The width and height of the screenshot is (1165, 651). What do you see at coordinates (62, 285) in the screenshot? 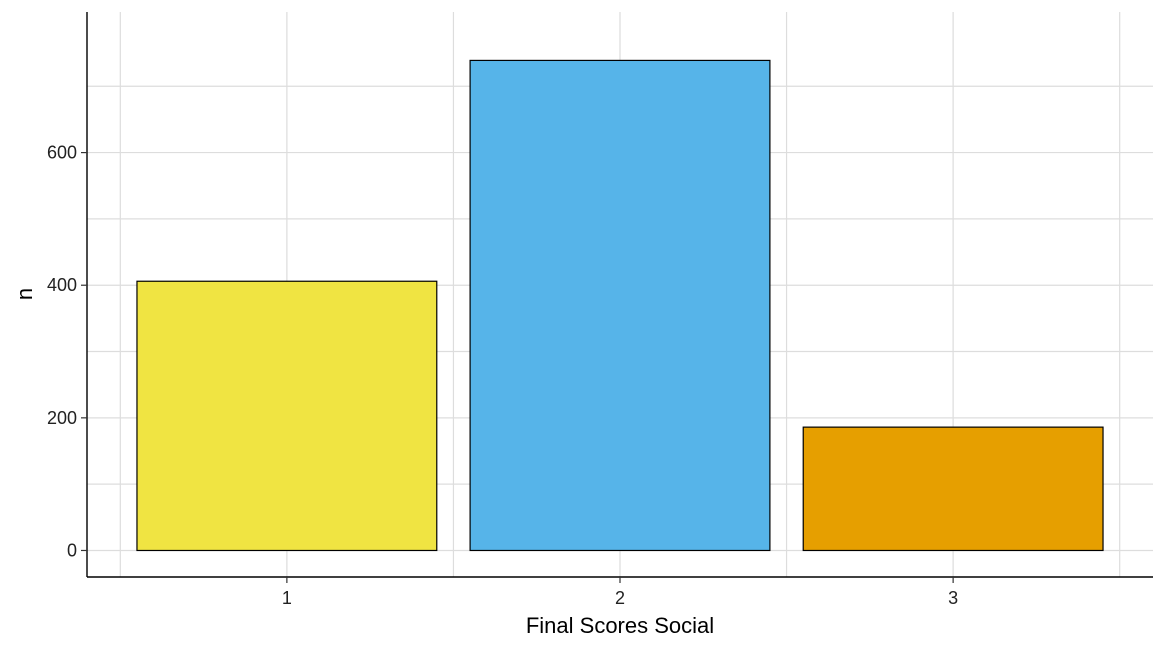
I see `y-tick-label: 400` at bounding box center [62, 285].